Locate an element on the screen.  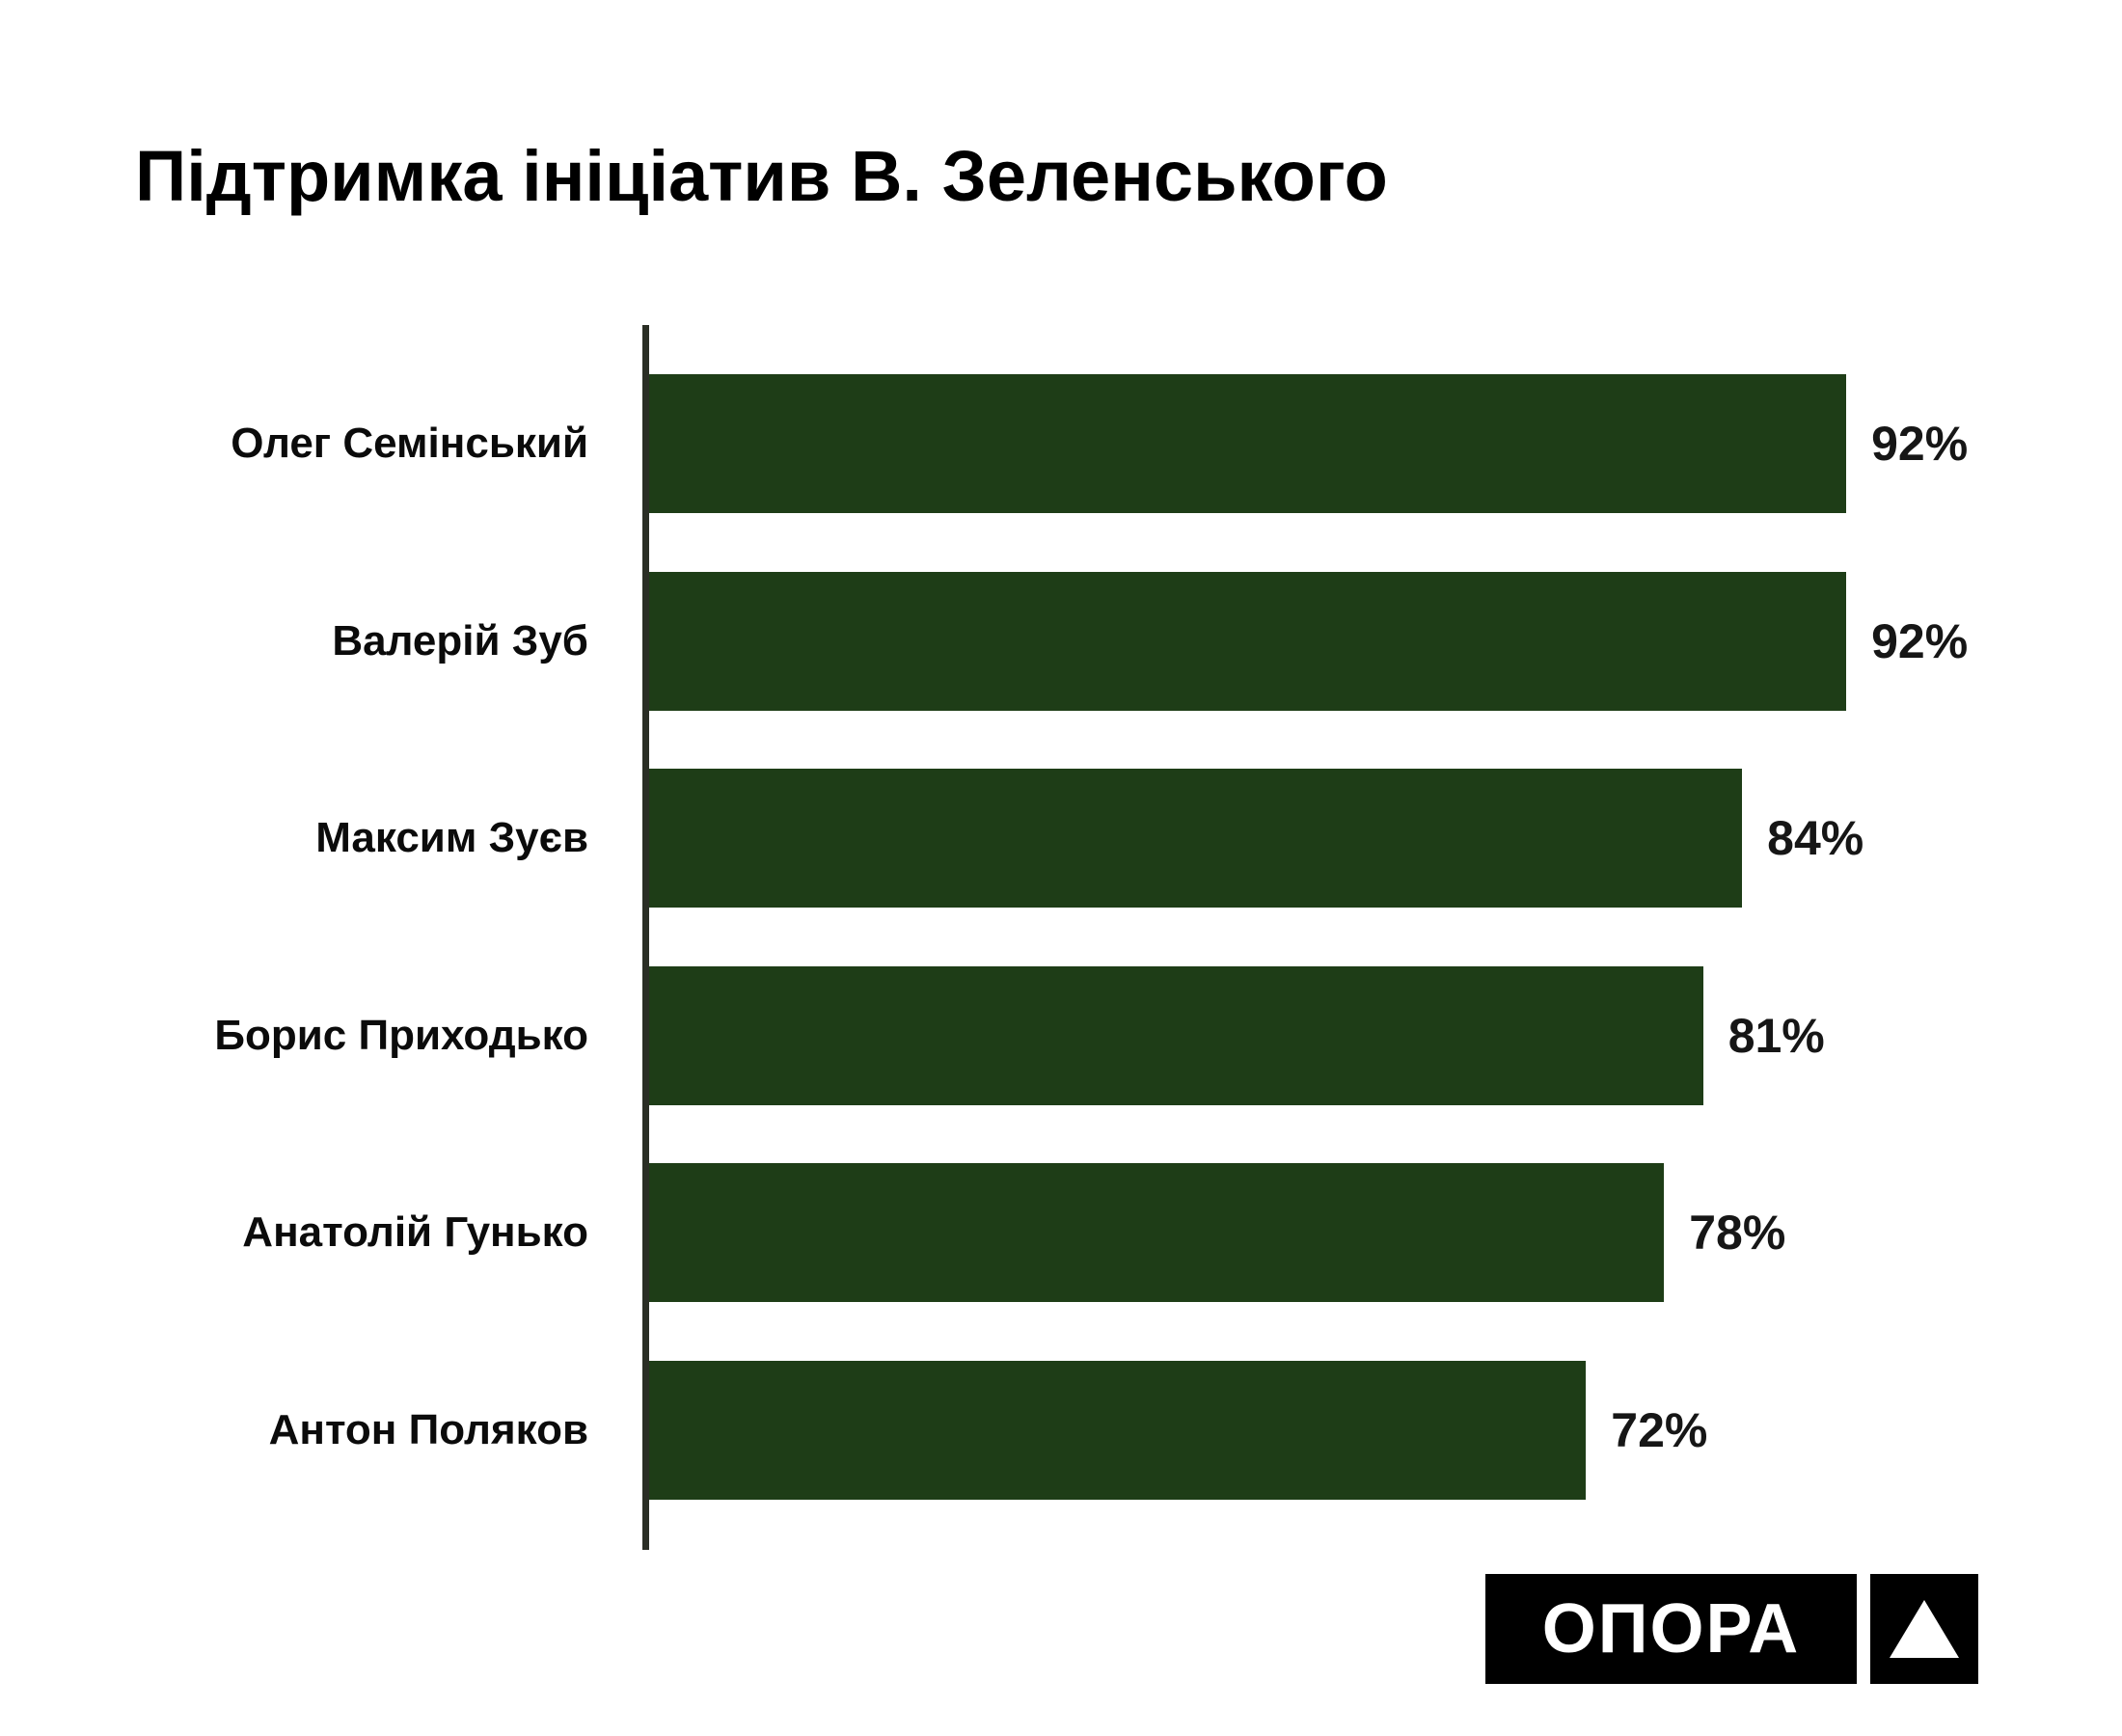
bar-row: Борис Приходько 81% is located at coordinates (1081, 1035).